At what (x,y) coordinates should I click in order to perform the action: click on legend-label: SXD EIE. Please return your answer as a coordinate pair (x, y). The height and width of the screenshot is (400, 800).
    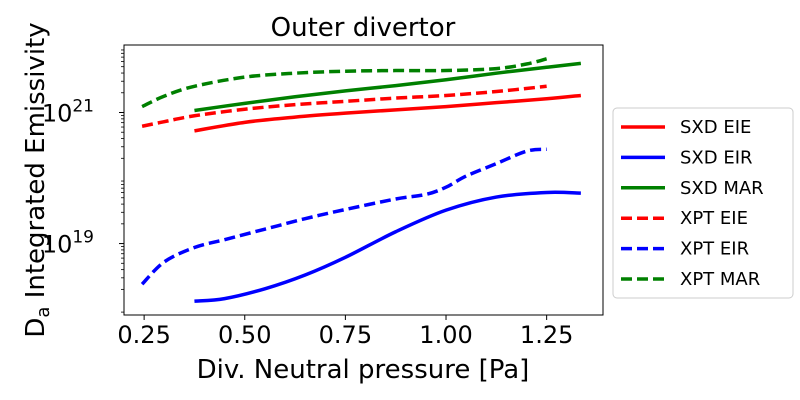
    Looking at the image, I should click on (715, 127).